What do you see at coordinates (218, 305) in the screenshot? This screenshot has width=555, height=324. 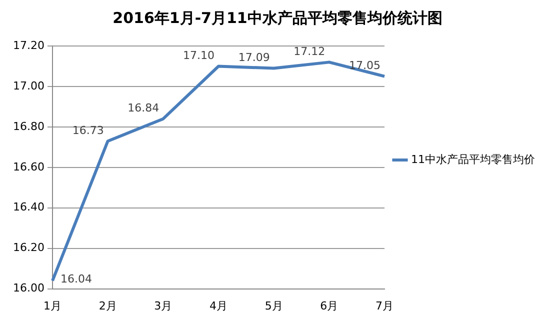 I see `x-tick-label: 4月` at bounding box center [218, 305].